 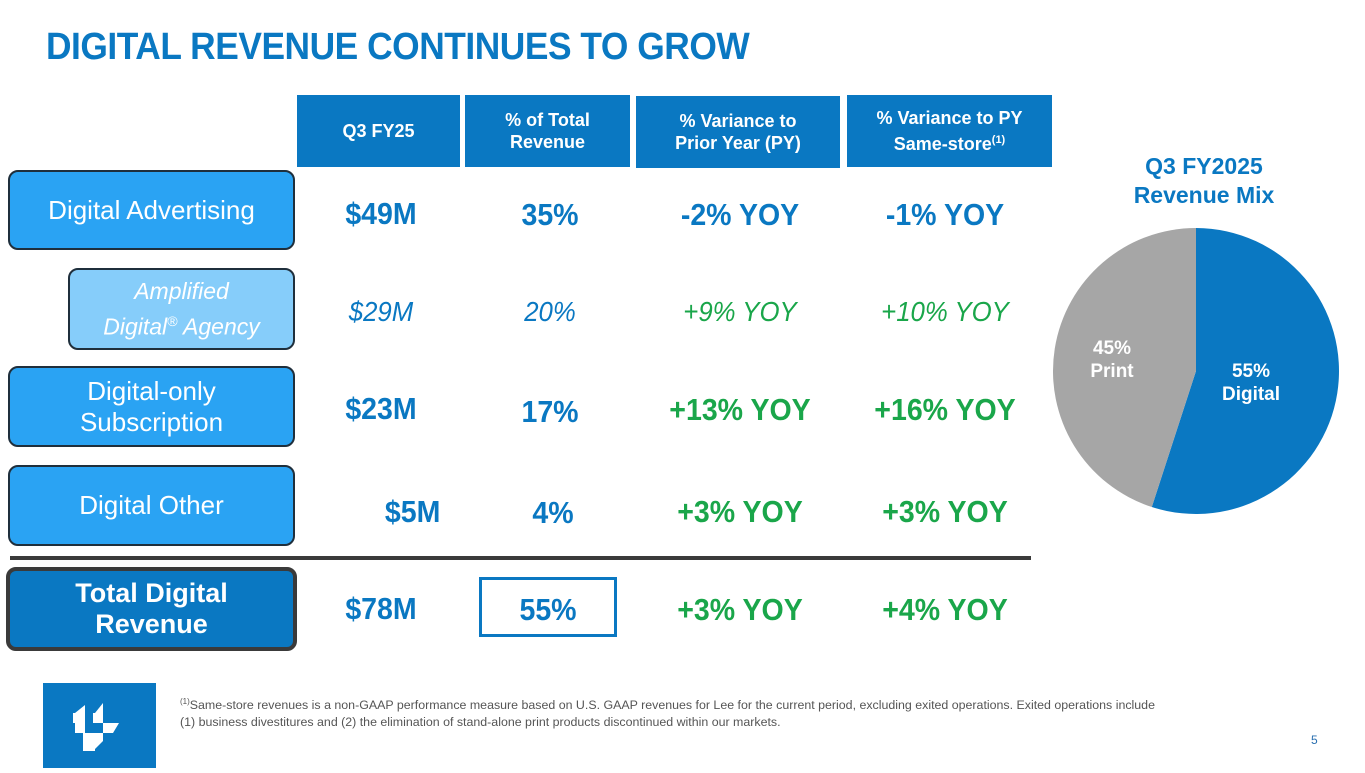 What do you see at coordinates (151, 593) in the screenshot?
I see `row-label-text: Total Digital` at bounding box center [151, 593].